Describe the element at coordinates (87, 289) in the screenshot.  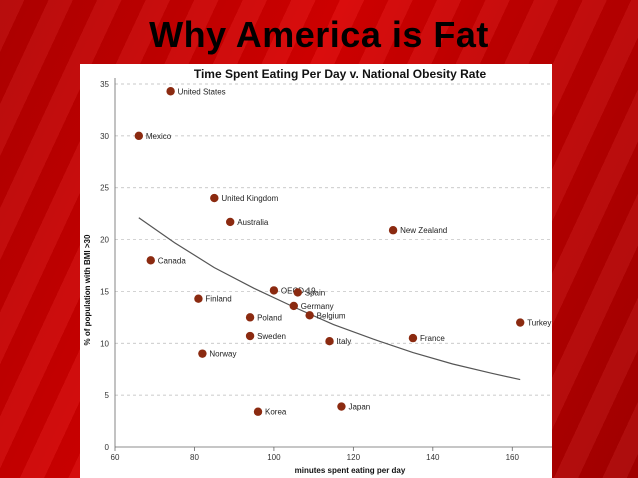
I see `y-axis-label: % of population with BMI >30` at that location.